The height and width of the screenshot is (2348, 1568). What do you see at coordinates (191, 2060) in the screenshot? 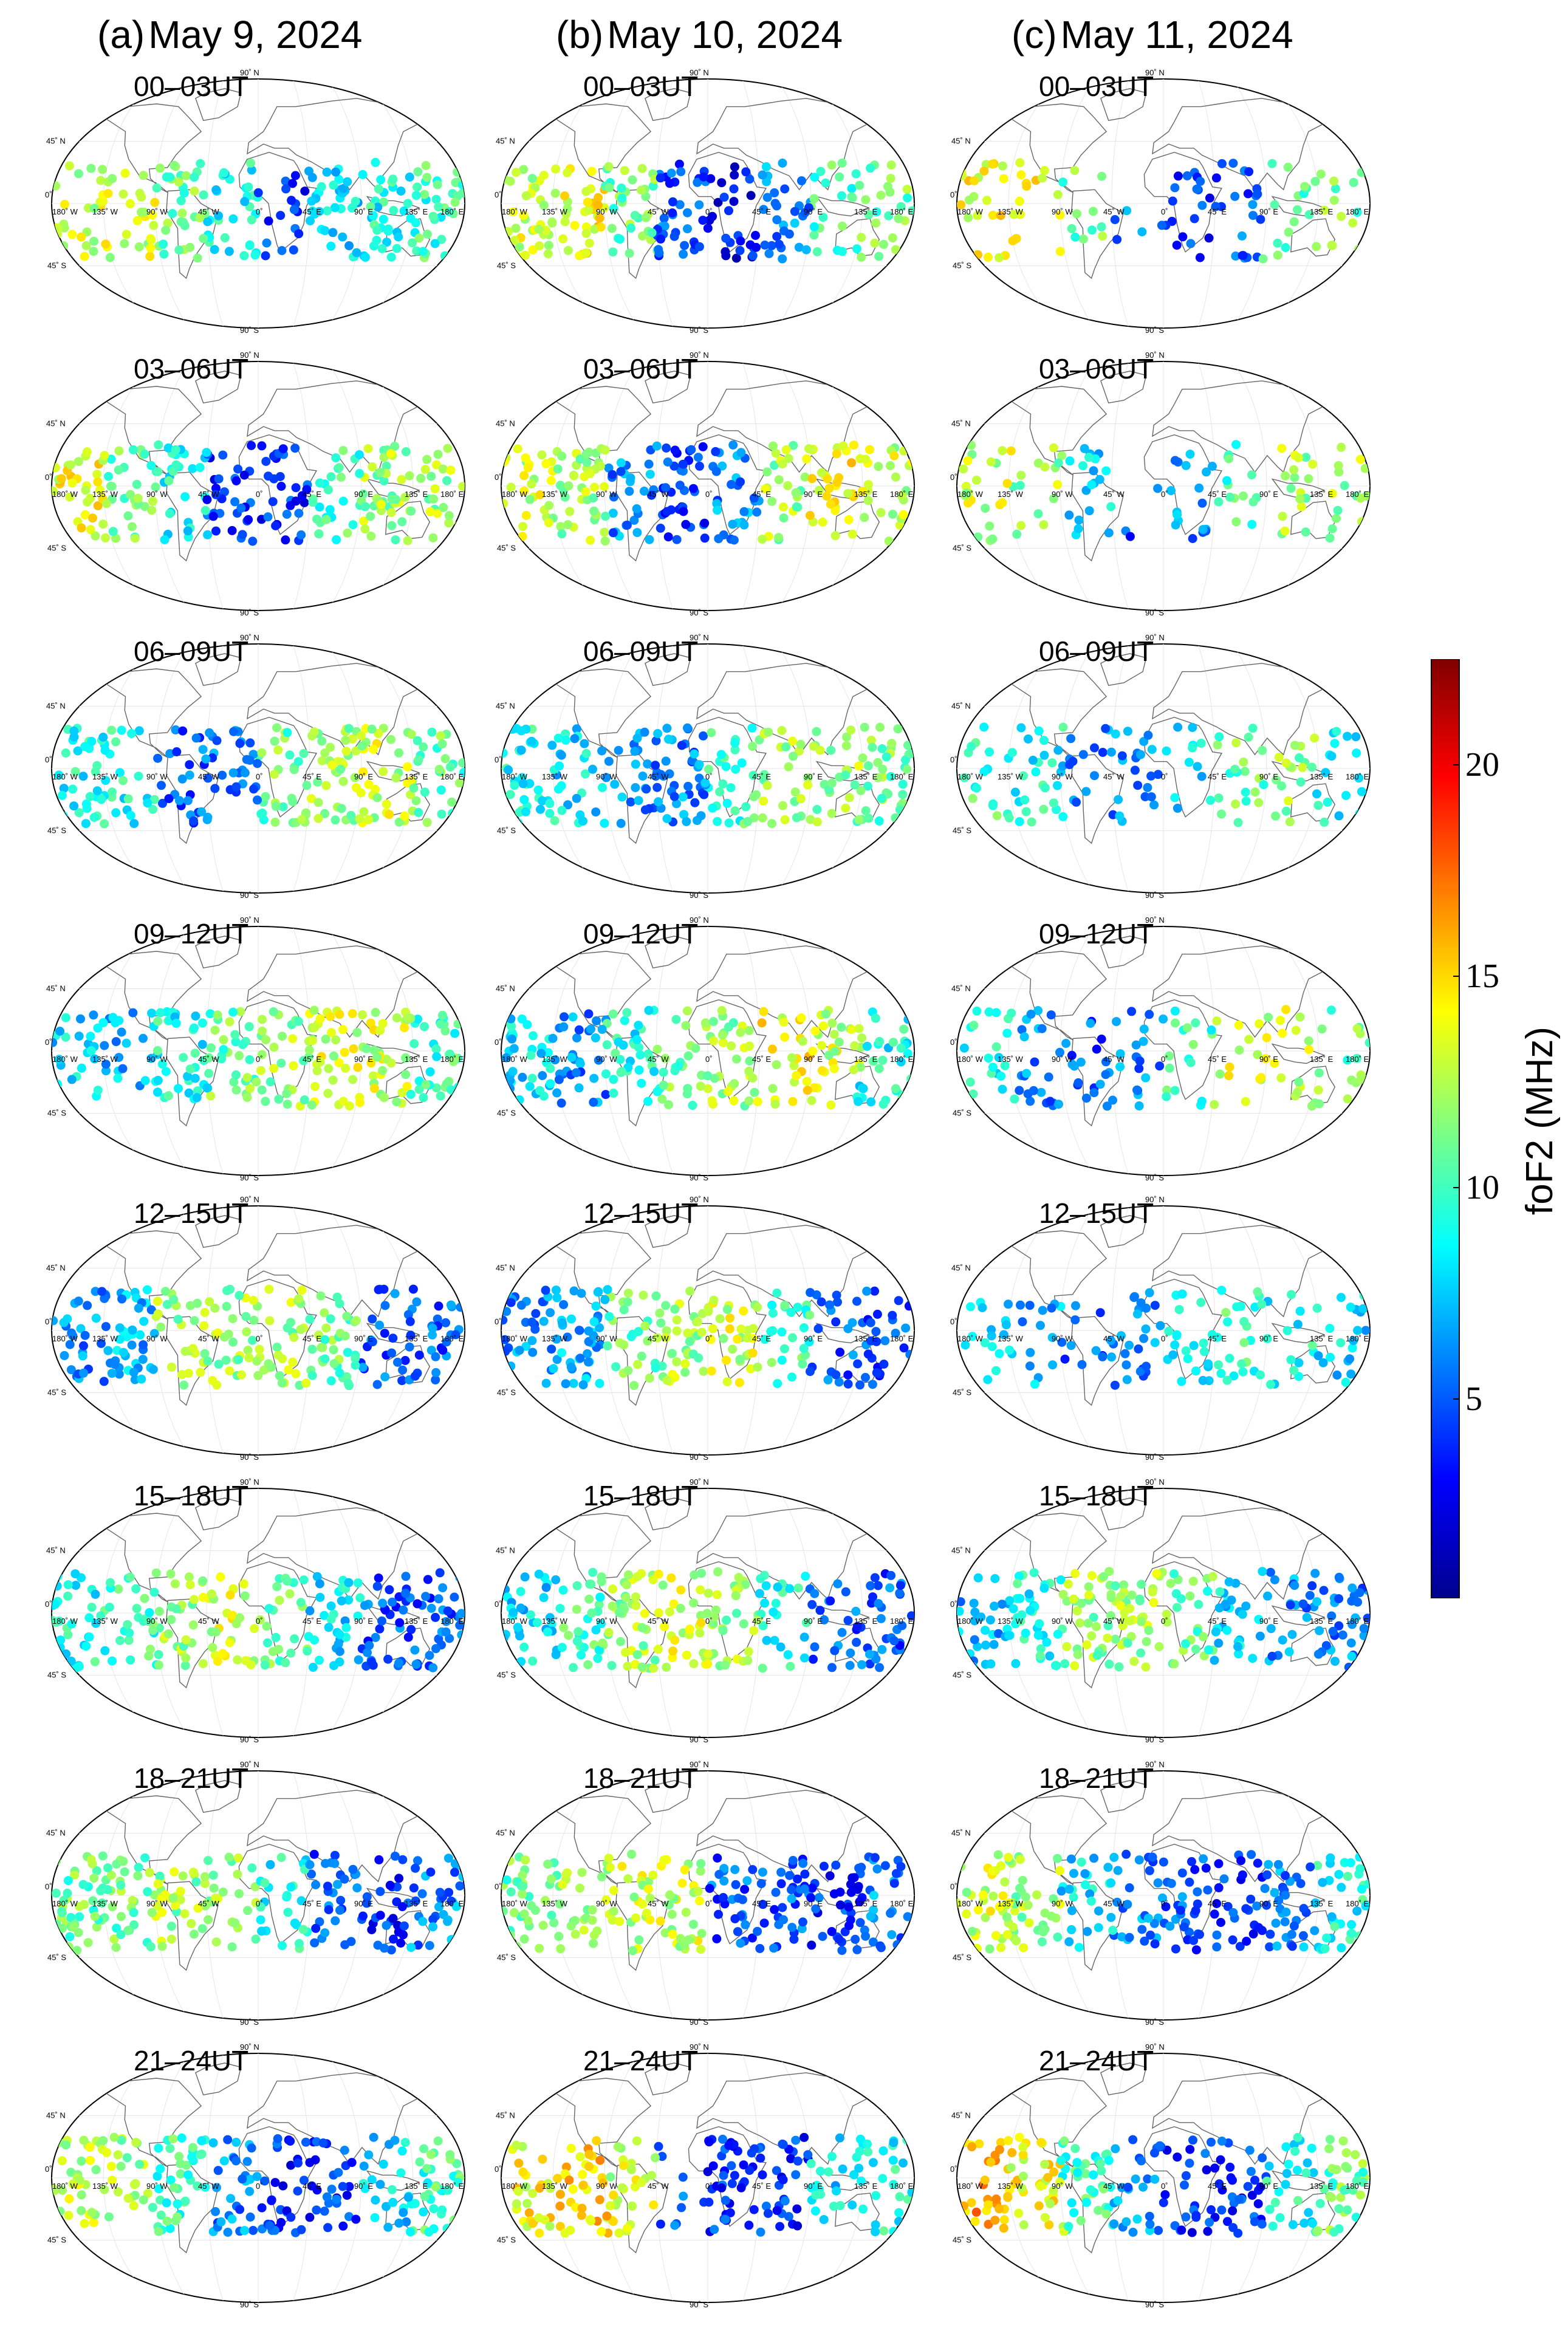
I see `time-slot-label: 21–24UT` at bounding box center [191, 2060].